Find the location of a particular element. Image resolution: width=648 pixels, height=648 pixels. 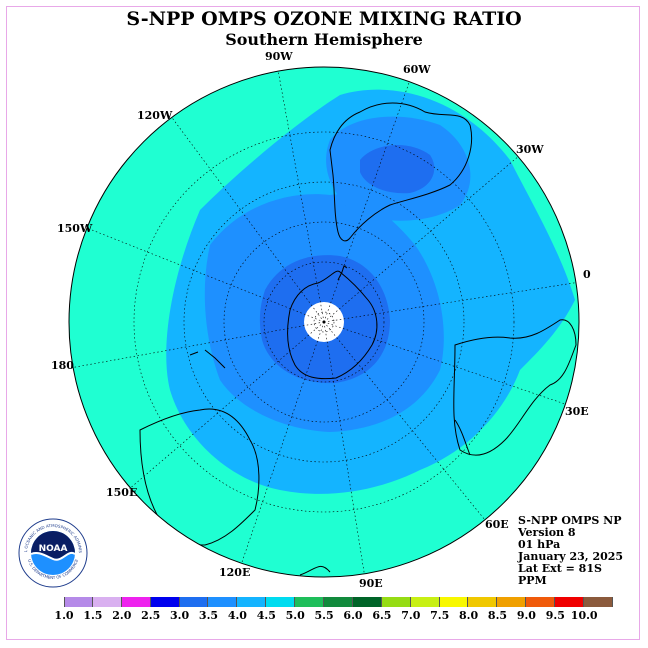

lon-label-120w: 120W is located at coordinates (155, 115).